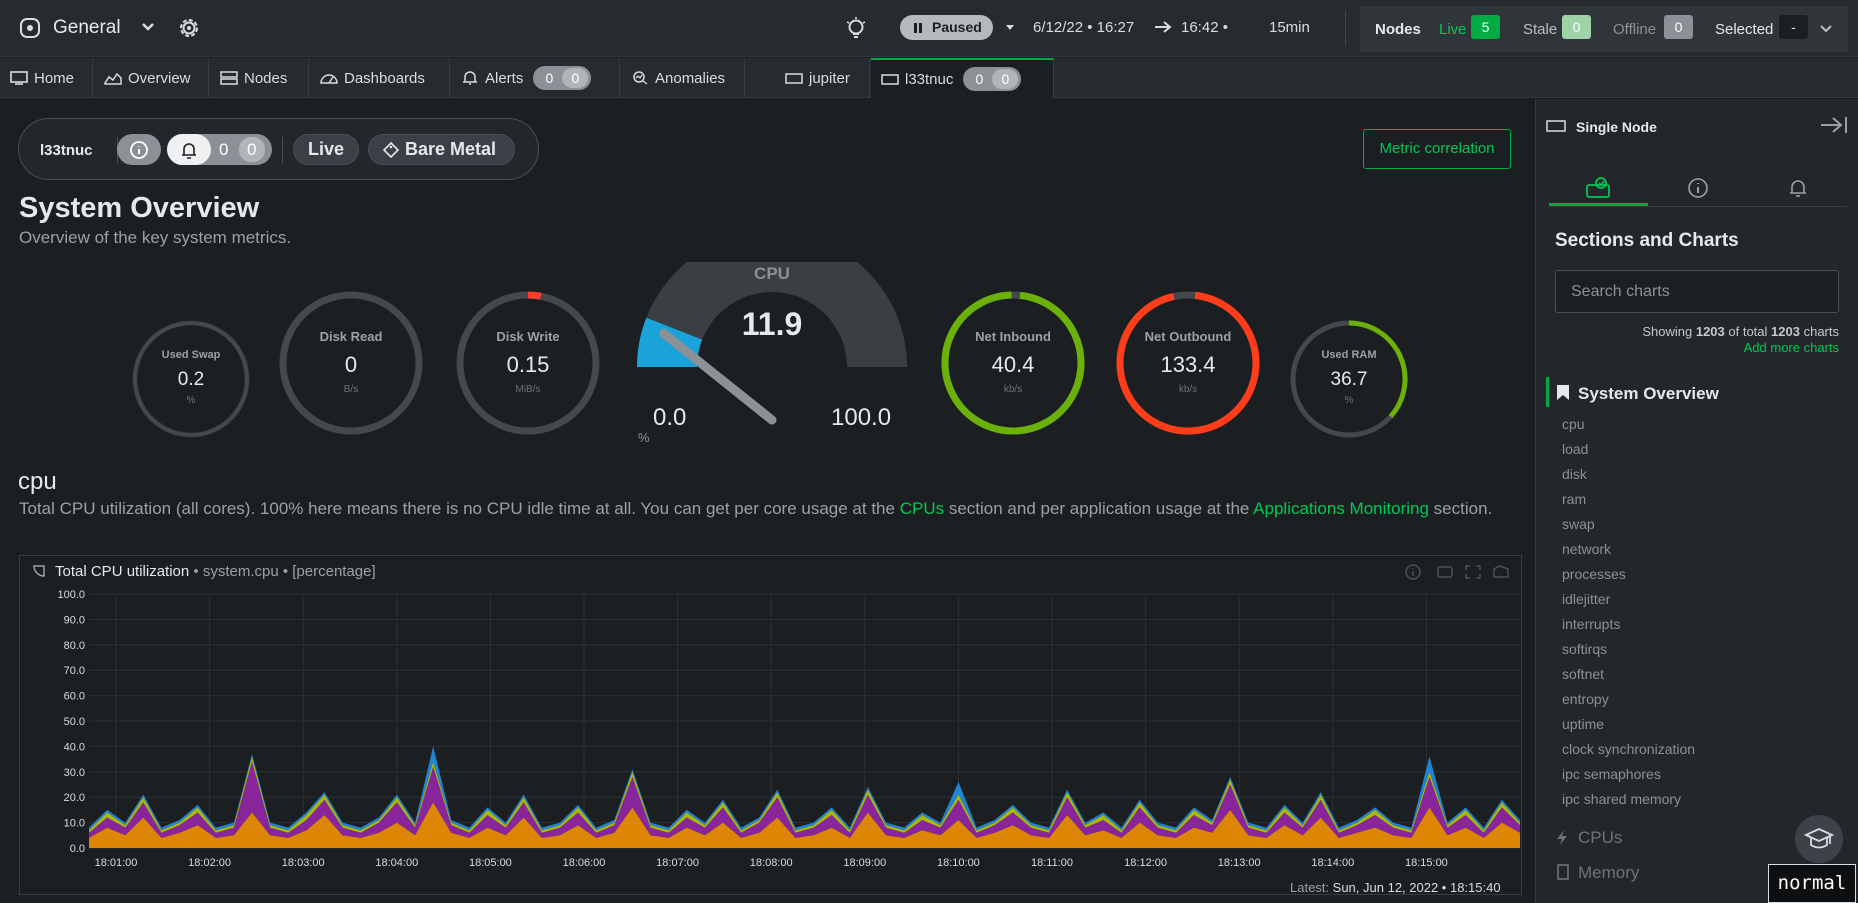 The height and width of the screenshot is (903, 1858). Describe the element at coordinates (1578, 524) in the screenshot. I see `sidebar-item-swap: swap` at that location.